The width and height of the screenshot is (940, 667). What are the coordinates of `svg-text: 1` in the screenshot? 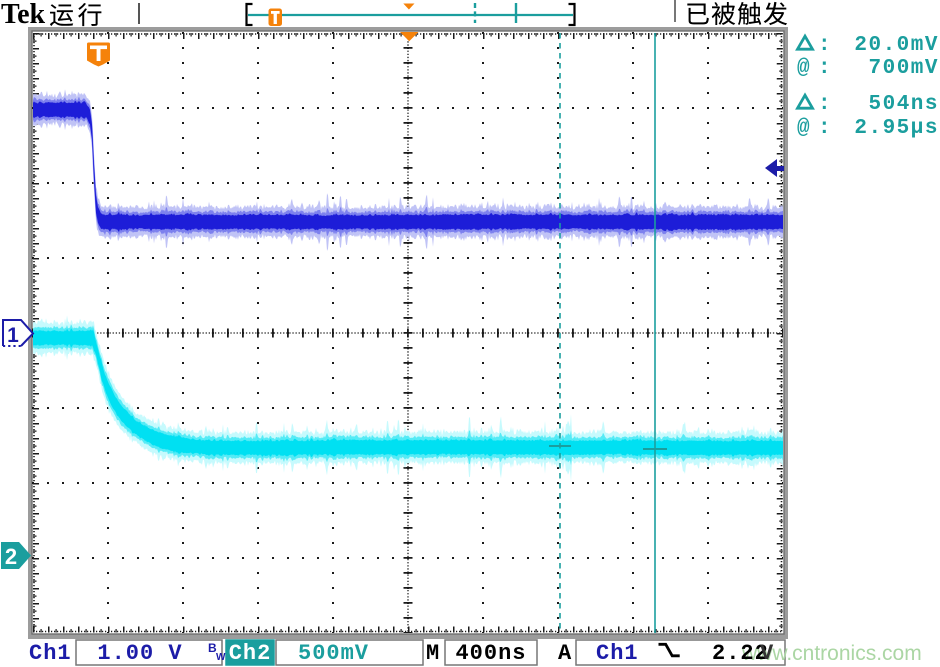 It's located at (13, 335).